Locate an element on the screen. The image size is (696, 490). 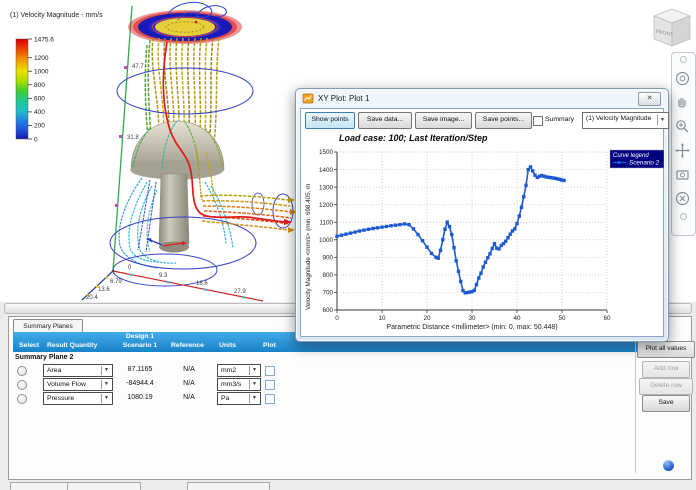
dropdown-selected-value: Pressure is located at coordinates (61, 398).